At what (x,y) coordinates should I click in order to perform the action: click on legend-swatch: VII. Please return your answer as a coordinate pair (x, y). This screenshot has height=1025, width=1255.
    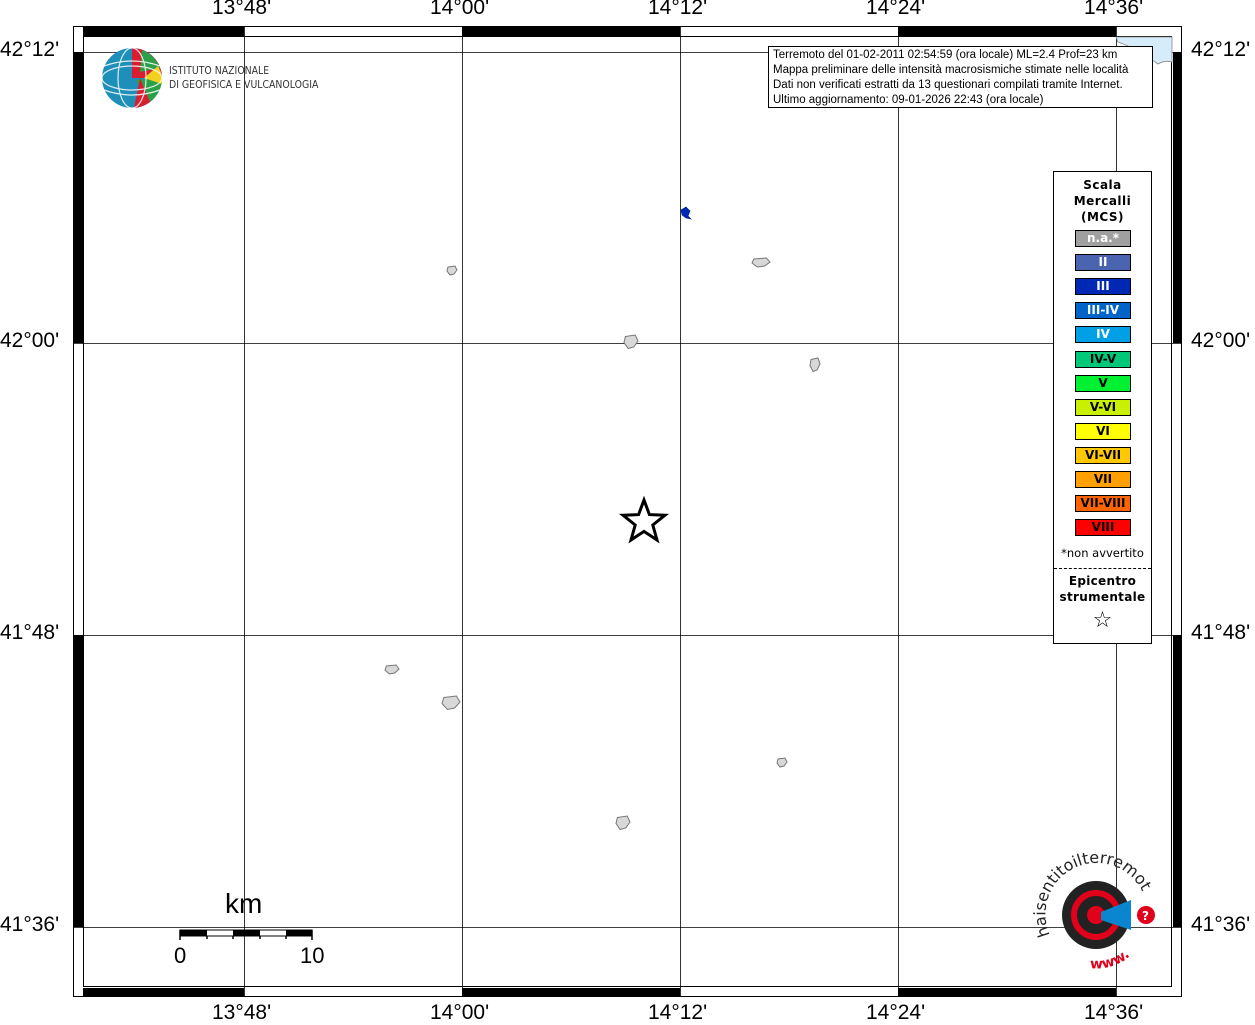
    Looking at the image, I should click on (1103, 479).